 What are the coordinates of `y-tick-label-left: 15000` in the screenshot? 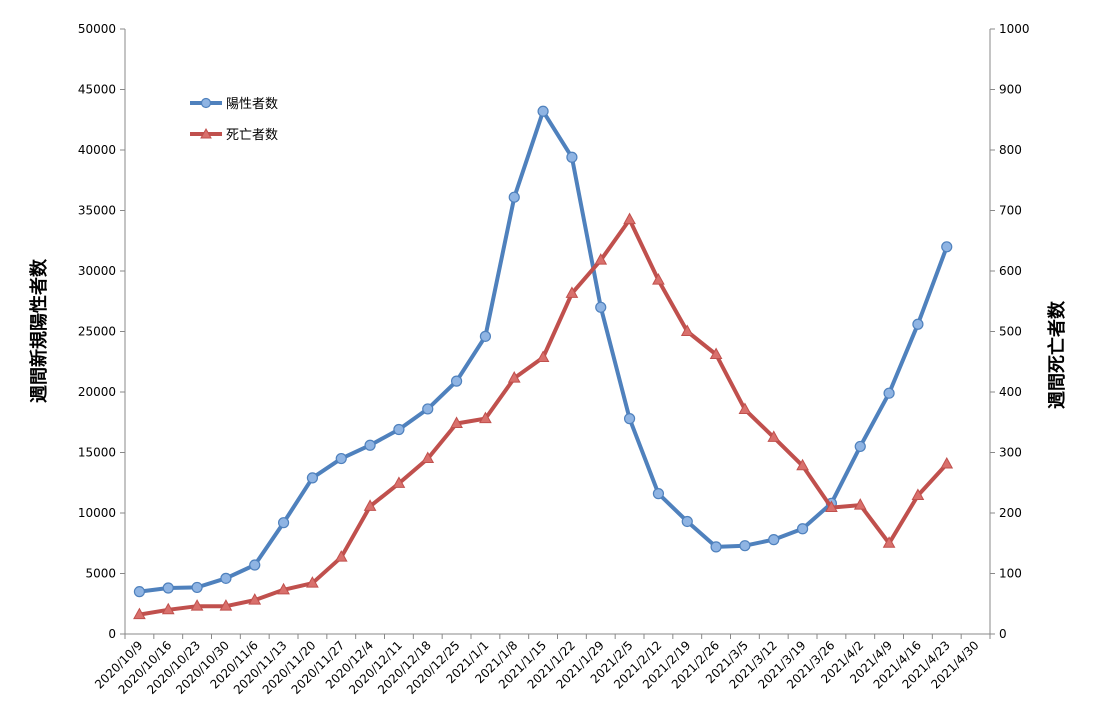 It's located at (97, 453).